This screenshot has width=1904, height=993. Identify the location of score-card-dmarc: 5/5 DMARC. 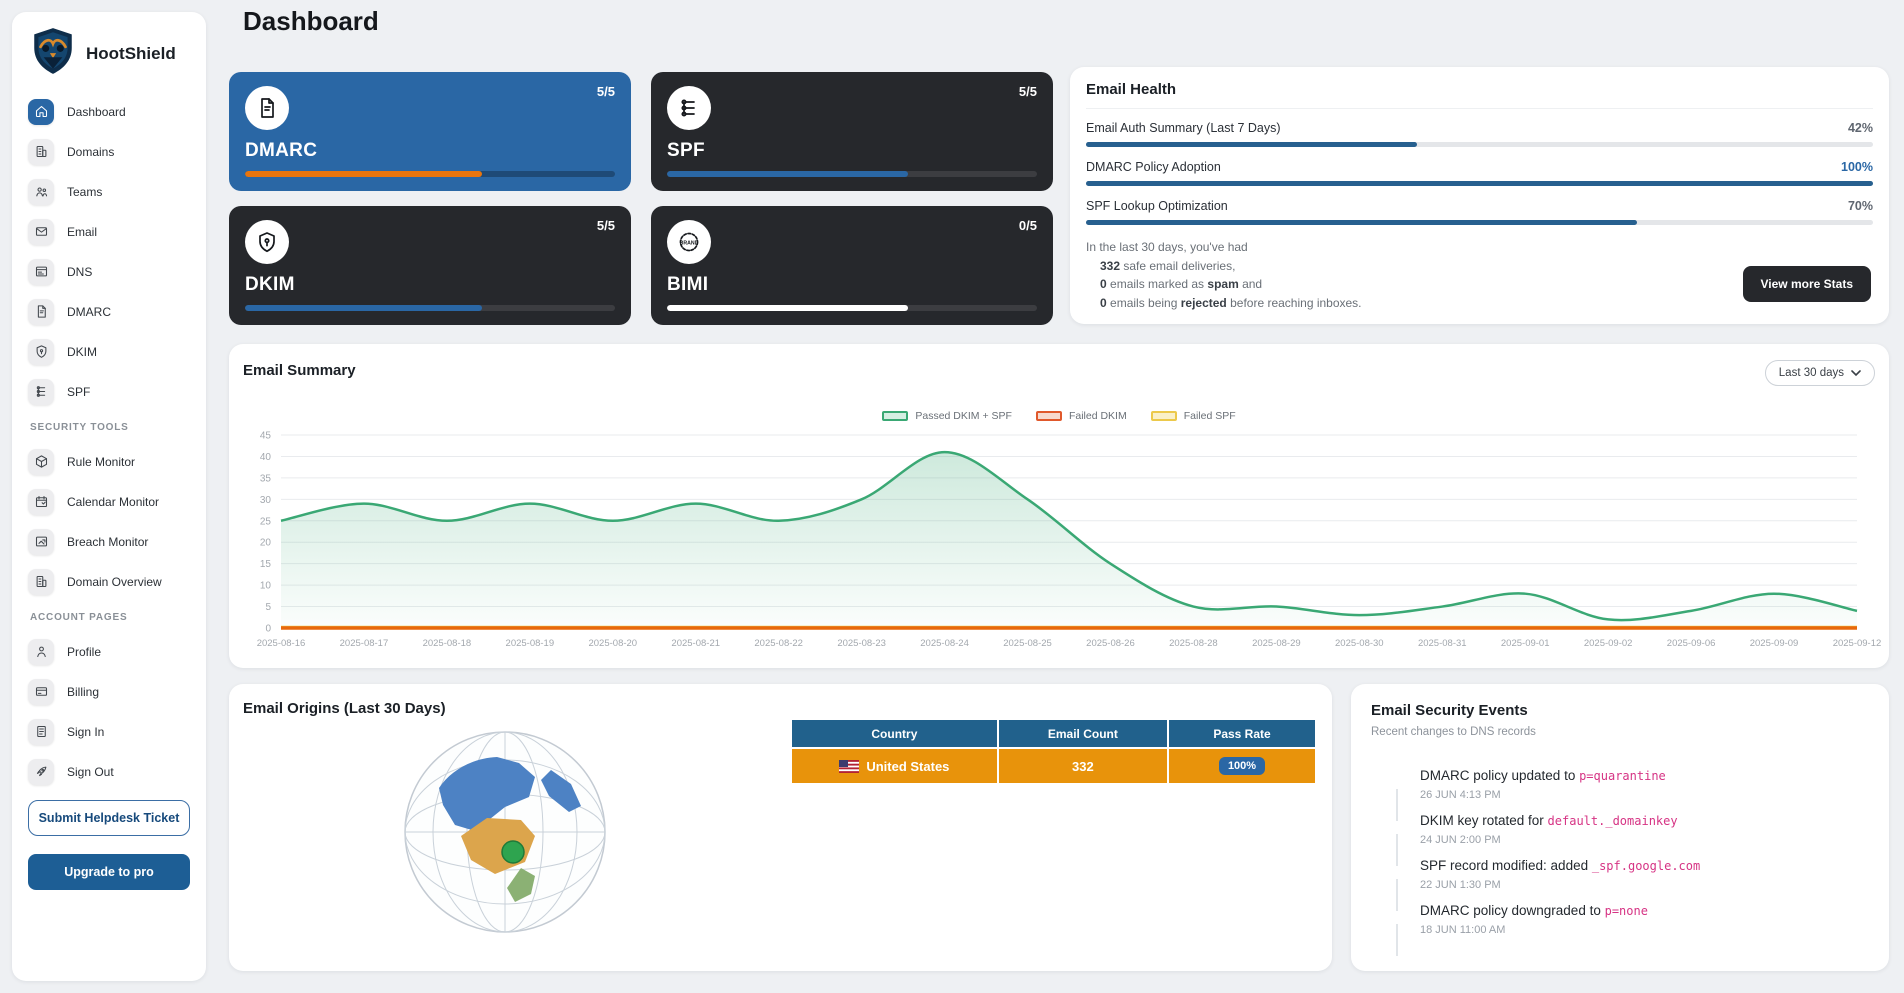
(430, 131).